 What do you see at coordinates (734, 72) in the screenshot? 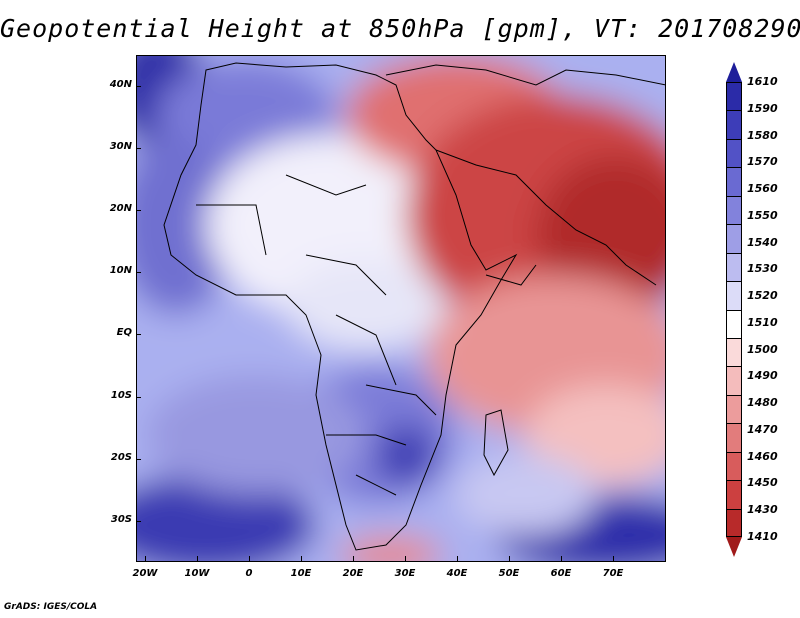
I see `colorbar-max-arrow` at bounding box center [734, 72].